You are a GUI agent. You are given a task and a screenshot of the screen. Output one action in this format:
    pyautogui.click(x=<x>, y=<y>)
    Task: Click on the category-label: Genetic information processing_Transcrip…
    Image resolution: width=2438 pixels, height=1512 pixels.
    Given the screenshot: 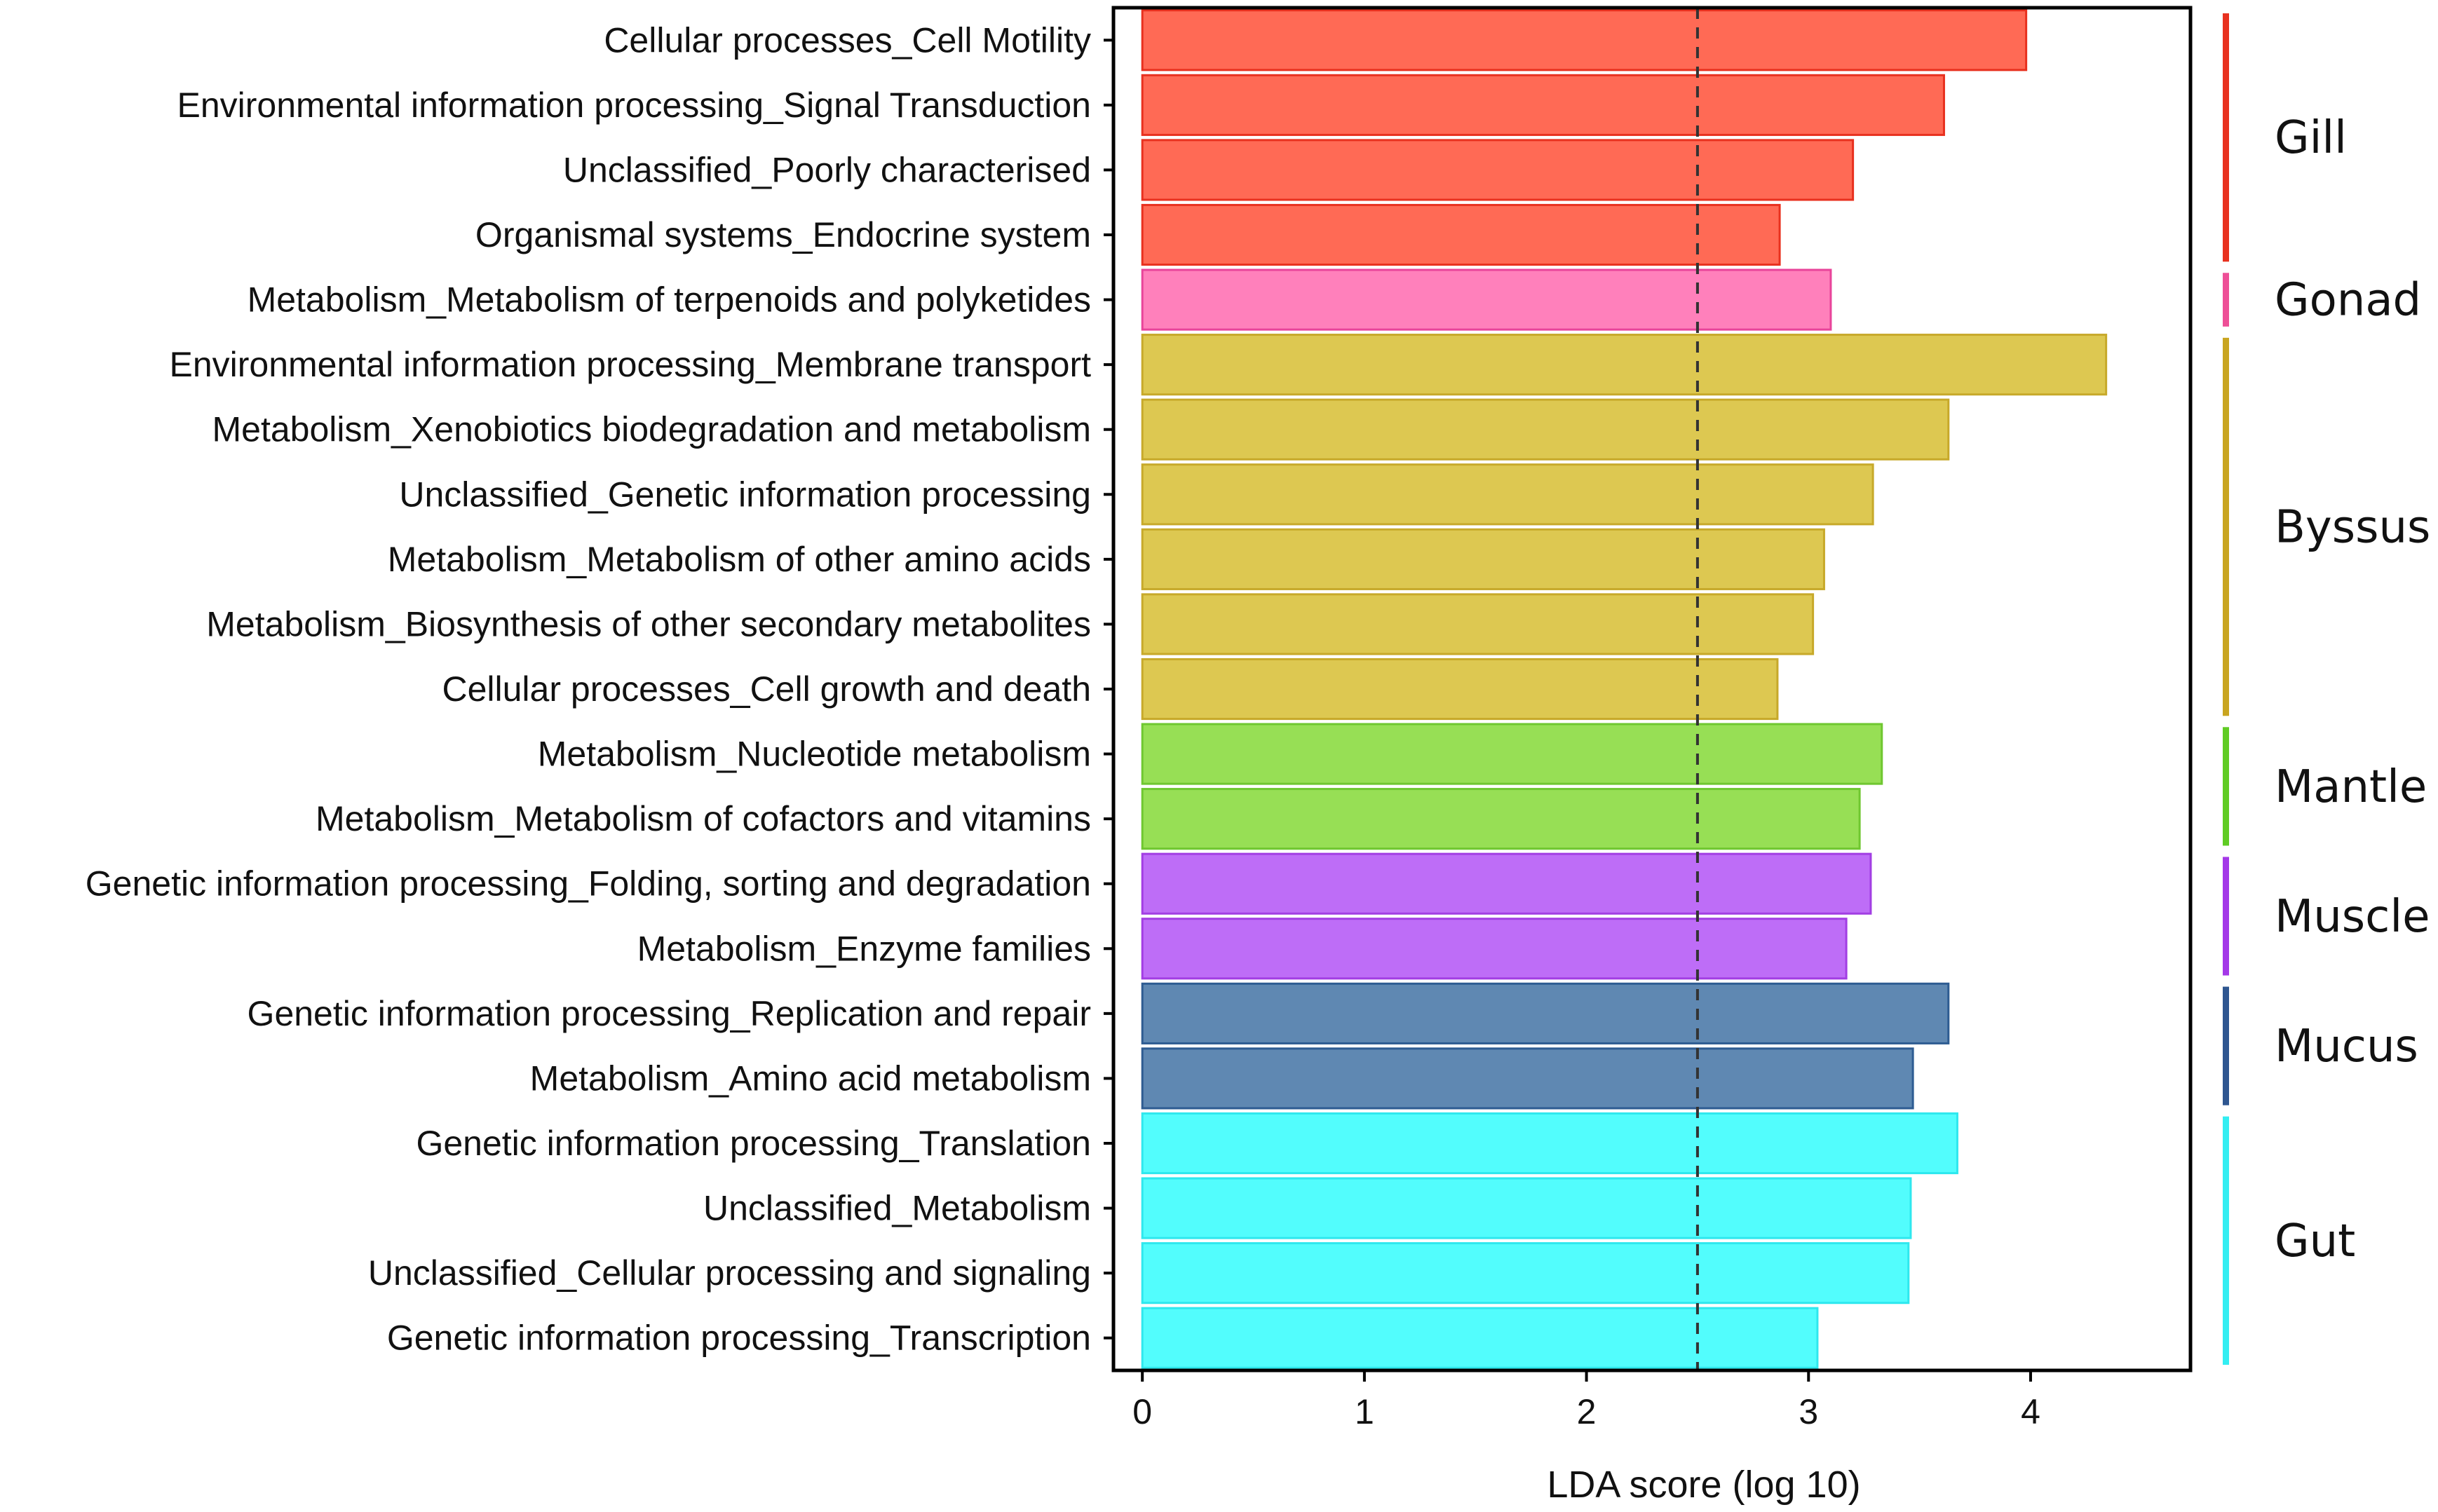 What is the action you would take?
    pyautogui.click(x=739, y=1338)
    